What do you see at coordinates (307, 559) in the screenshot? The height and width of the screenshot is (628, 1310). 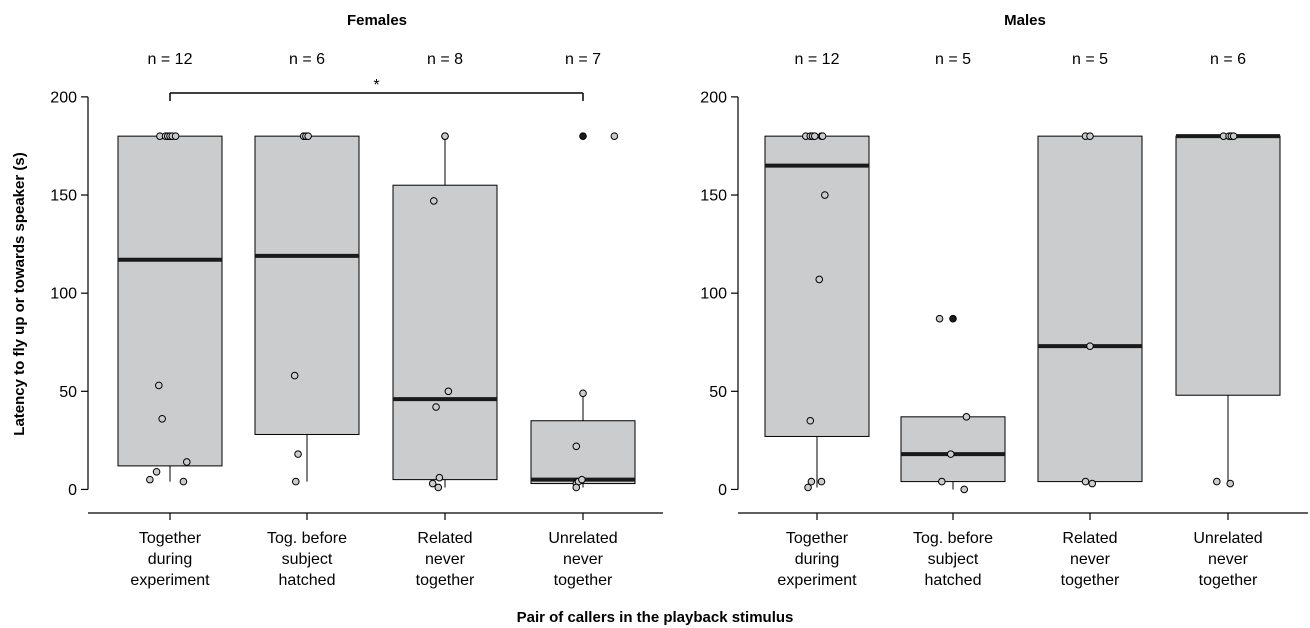 I see `category-label: subject` at bounding box center [307, 559].